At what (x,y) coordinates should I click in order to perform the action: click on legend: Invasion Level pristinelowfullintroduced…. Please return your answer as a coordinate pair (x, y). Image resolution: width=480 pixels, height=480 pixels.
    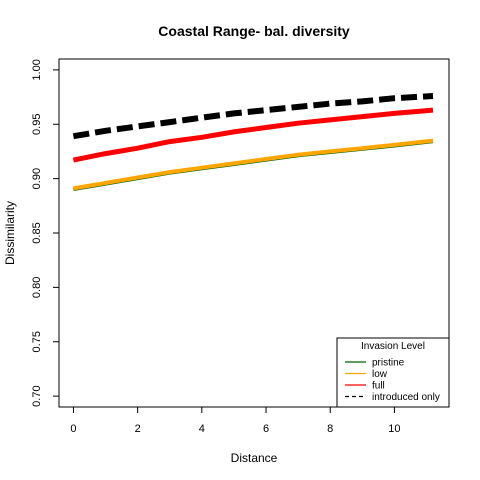
    Looking at the image, I should click on (393, 372).